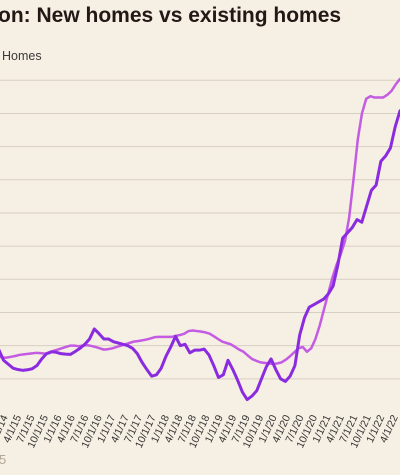  I want to click on source-note: 5, so click(3, 459).